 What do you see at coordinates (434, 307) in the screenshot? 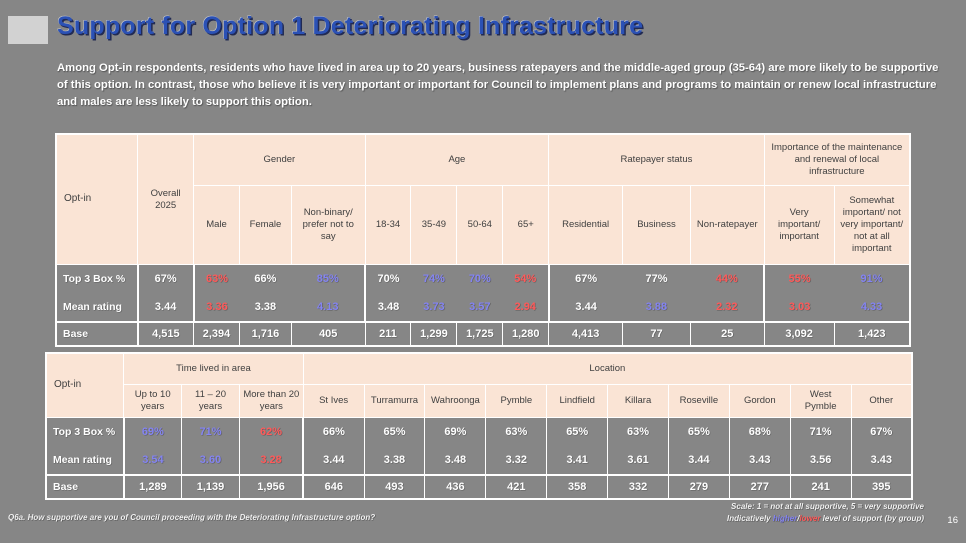
I see `data-cell: 3.73` at bounding box center [434, 307].